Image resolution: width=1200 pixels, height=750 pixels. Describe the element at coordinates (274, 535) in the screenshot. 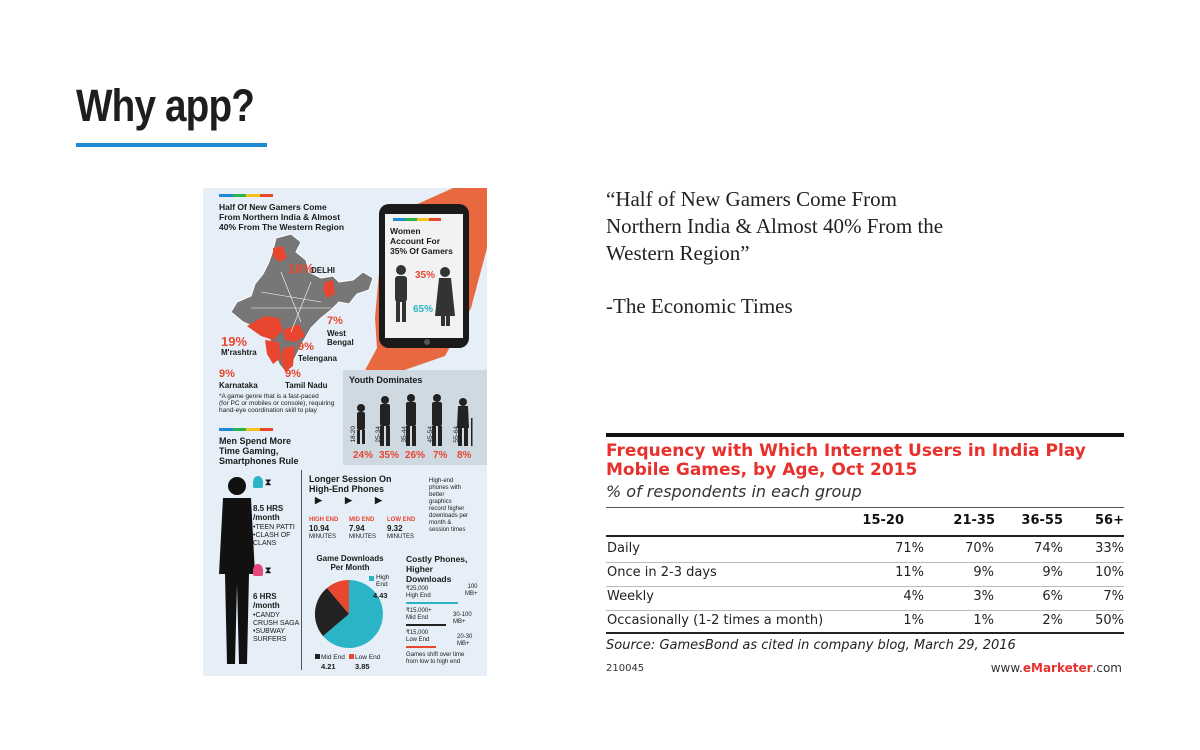

I see `men-games: •TEEN PATTI •CLASH OF CLANS` at that location.